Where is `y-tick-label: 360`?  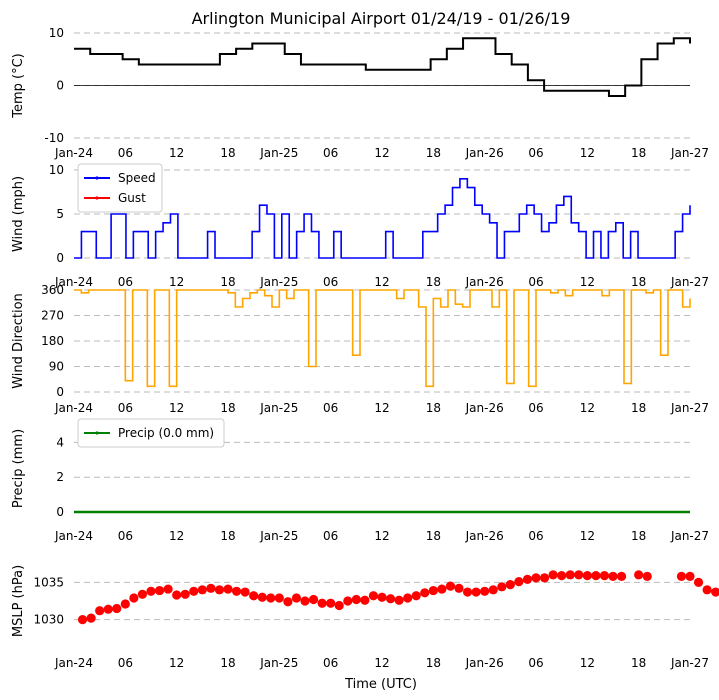 y-tick-label: 360 is located at coordinates (52, 290).